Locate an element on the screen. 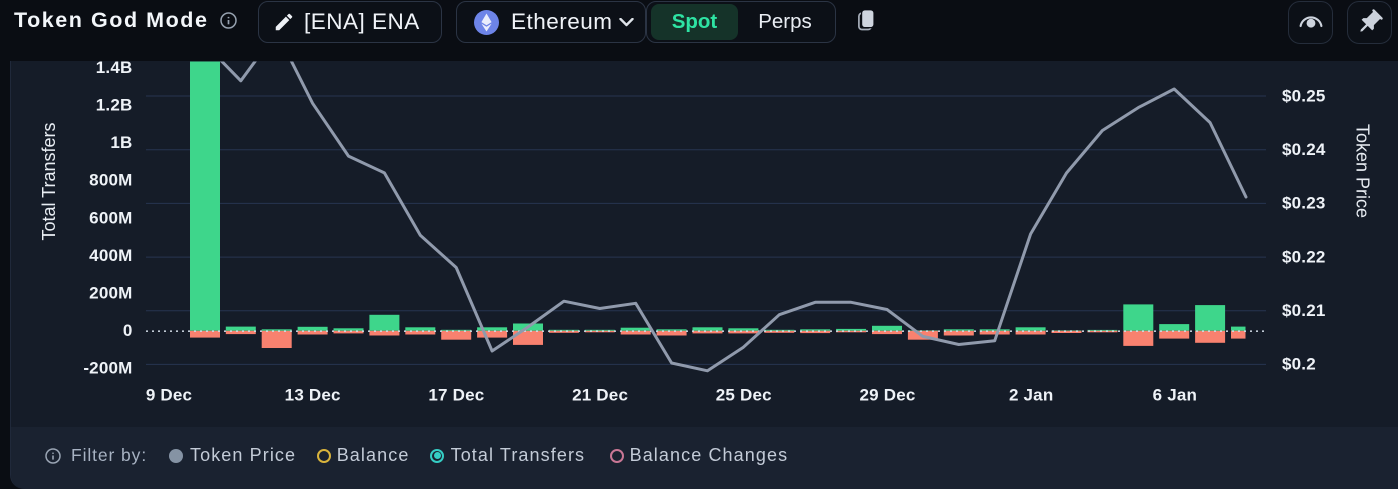 Image resolution: width=1398 pixels, height=489 pixels. svg-text: 17 Dec is located at coordinates (456, 395).